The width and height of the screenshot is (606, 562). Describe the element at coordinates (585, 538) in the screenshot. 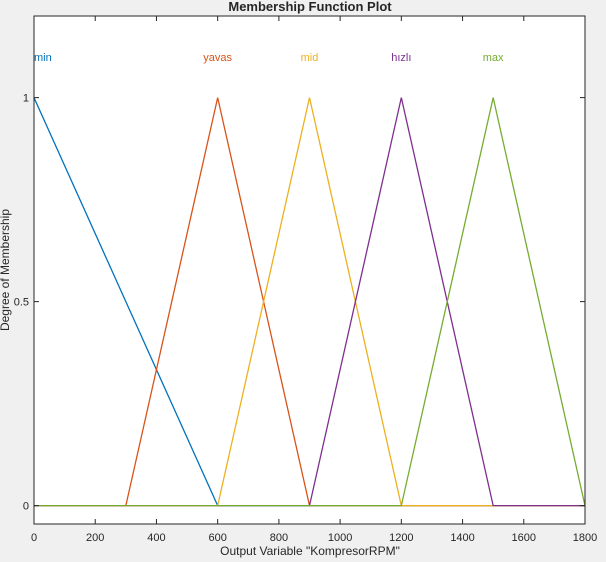

I see `x-tick-label: 1800` at that location.